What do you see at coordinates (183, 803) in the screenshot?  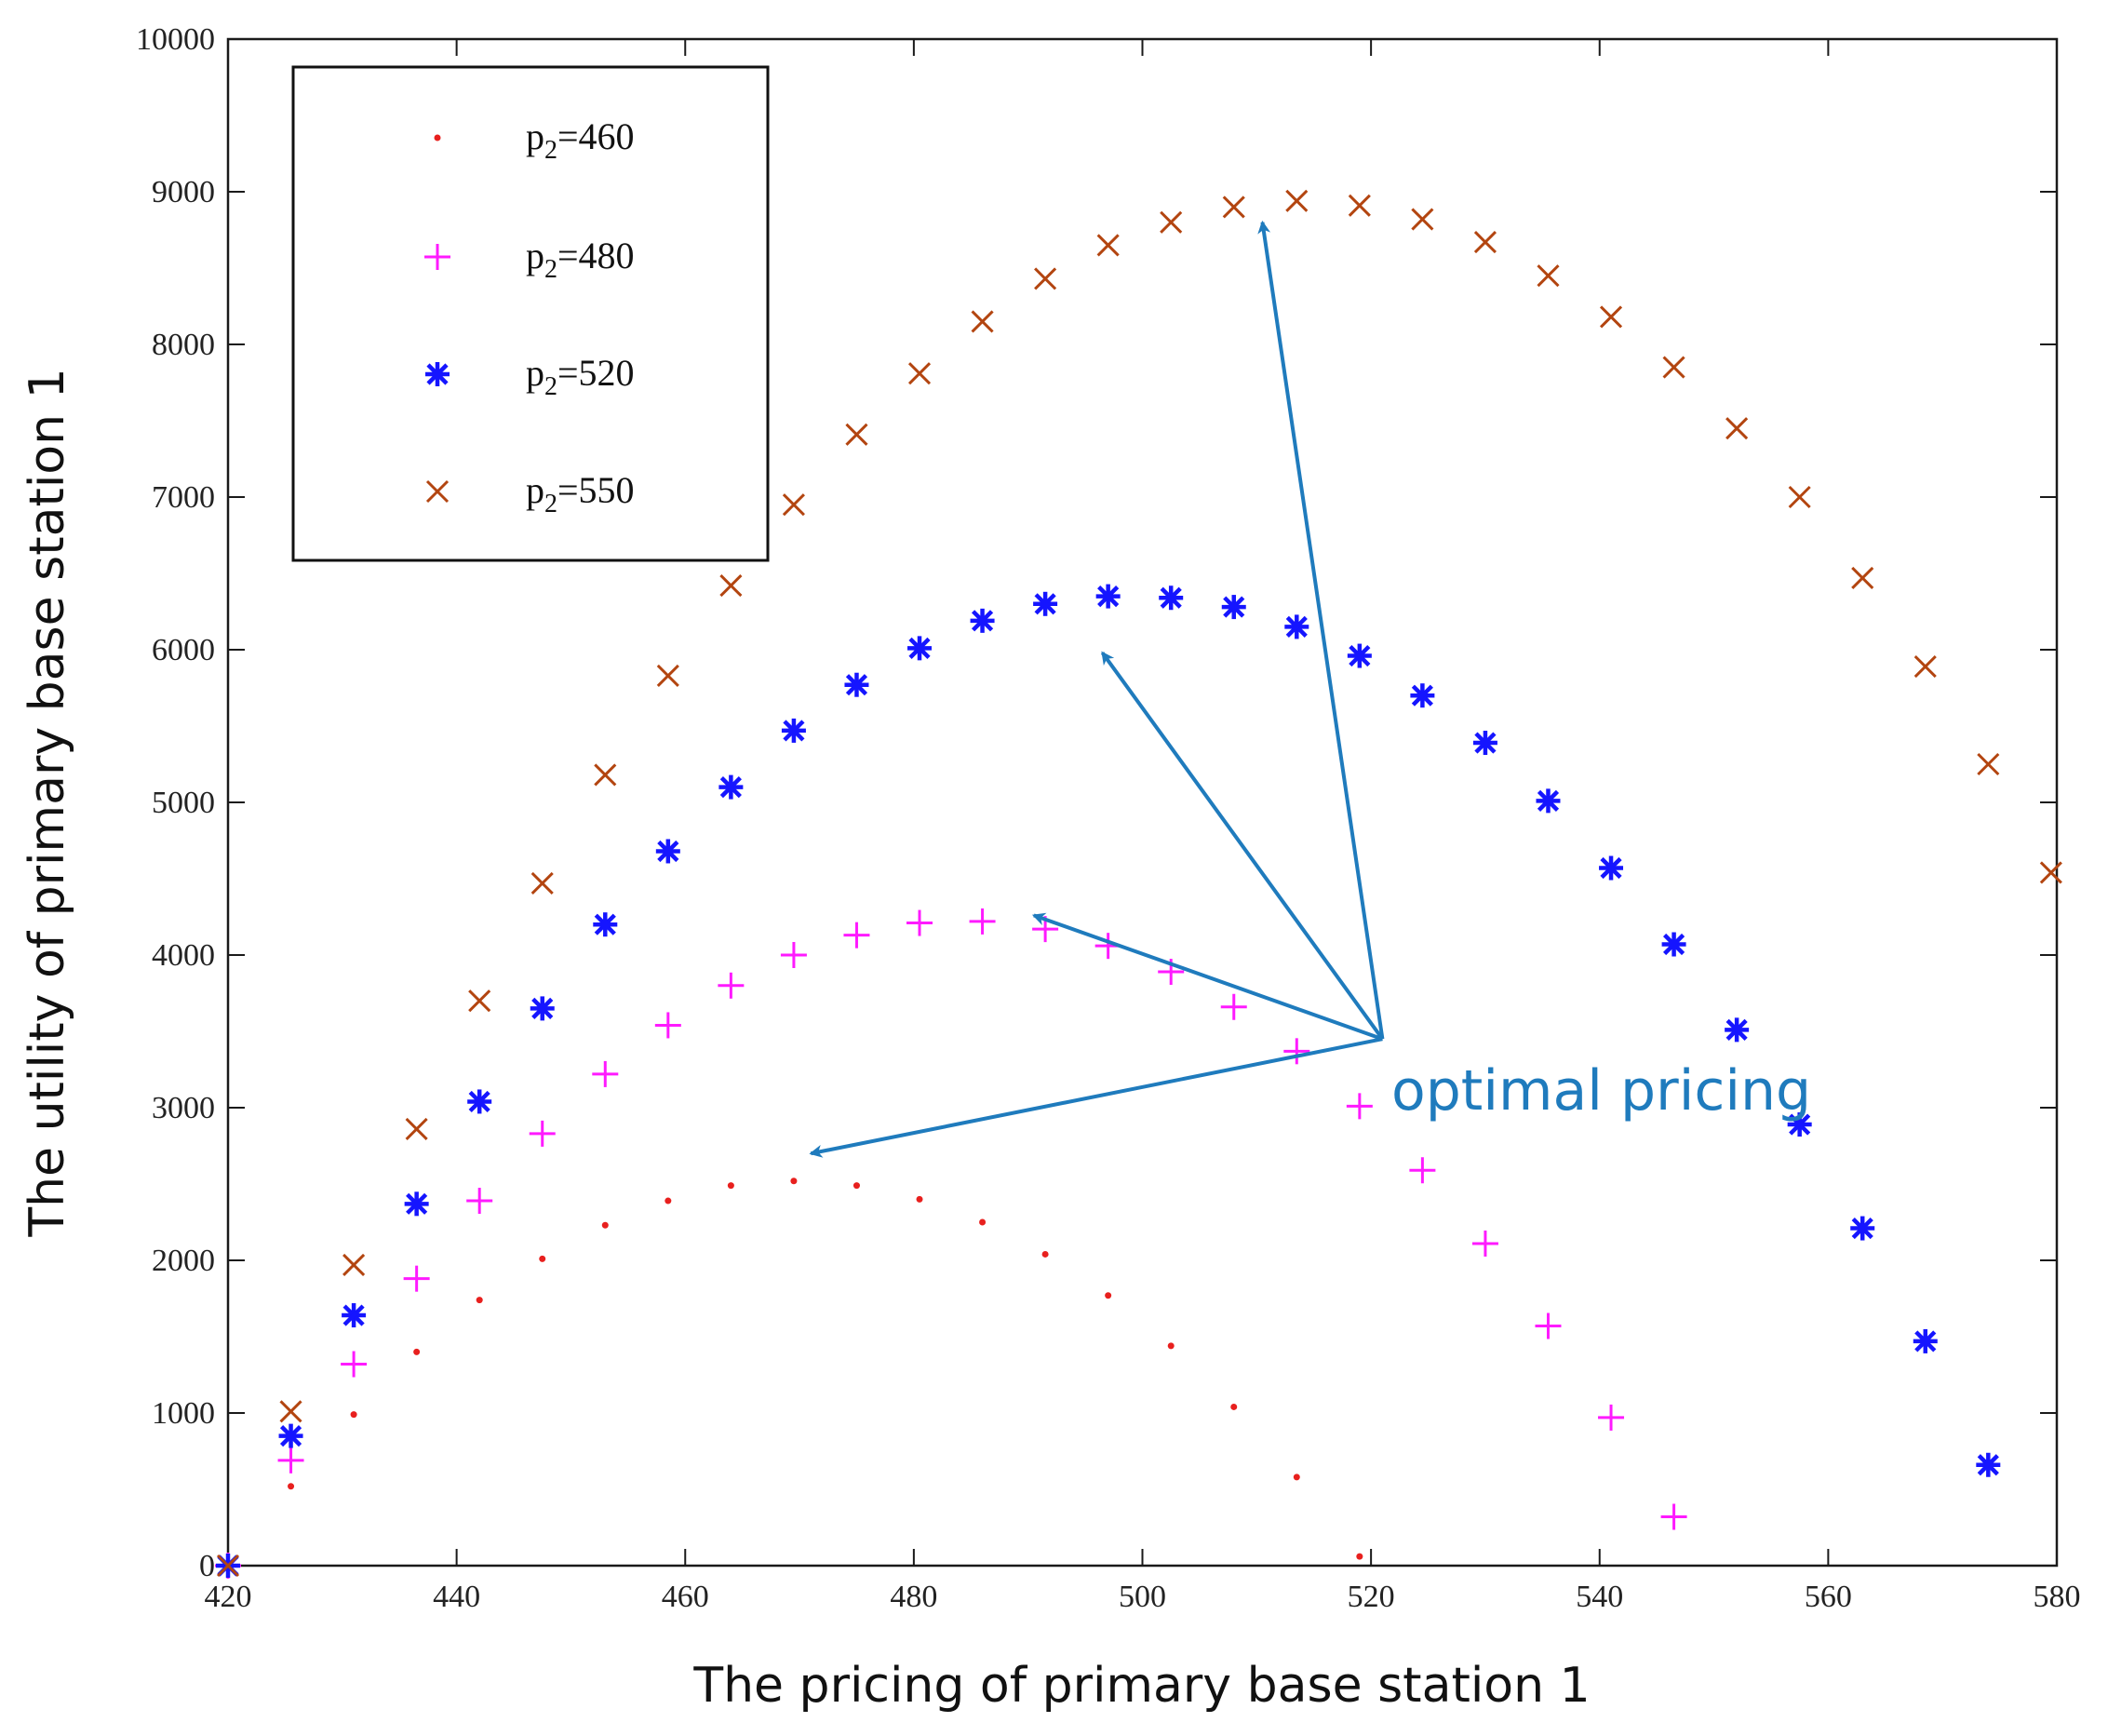 I see `y-tick-label: 5000` at bounding box center [183, 803].